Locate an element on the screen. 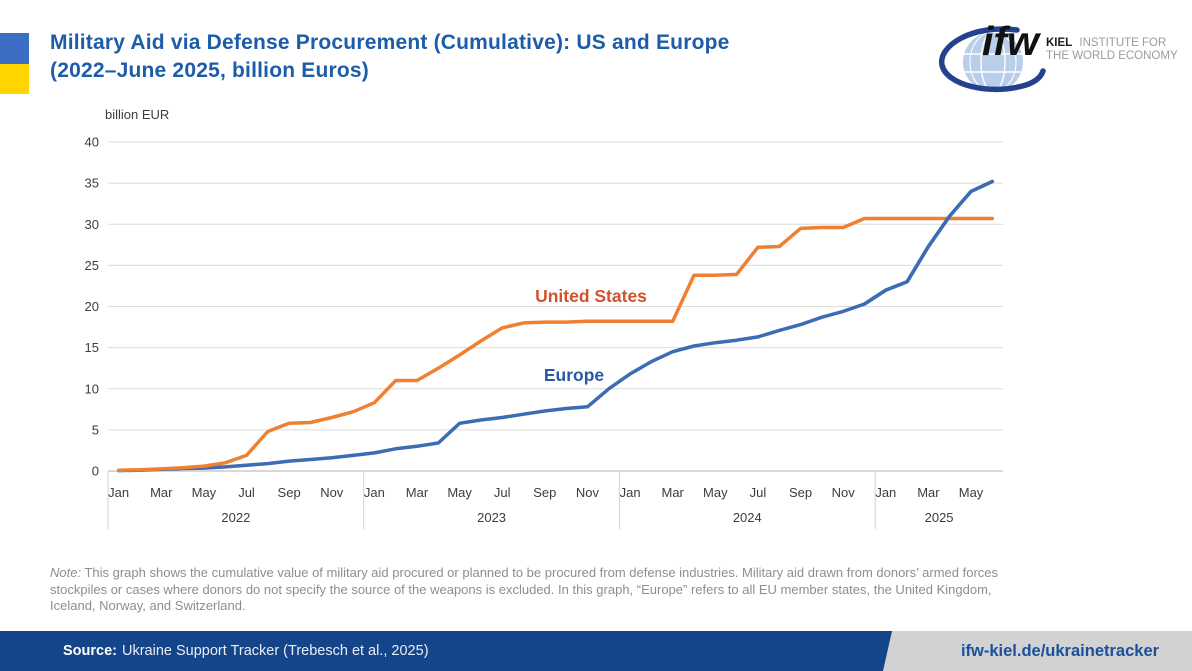  y-tick-label: 10 is located at coordinates (92, 388).